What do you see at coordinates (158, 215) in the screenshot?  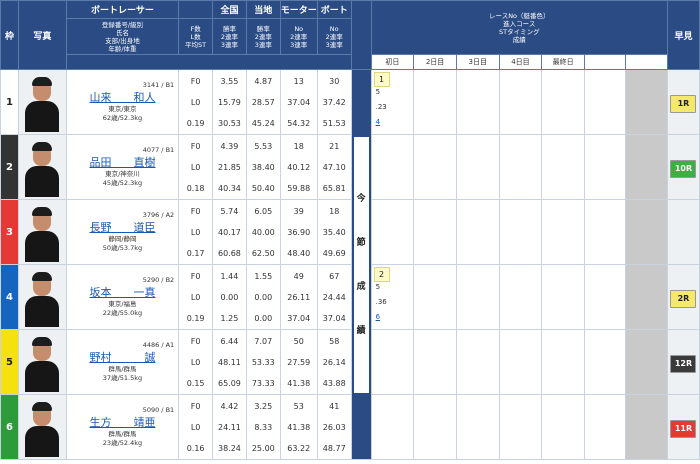 I see `racer-reg: 3796 / A2` at bounding box center [158, 215].